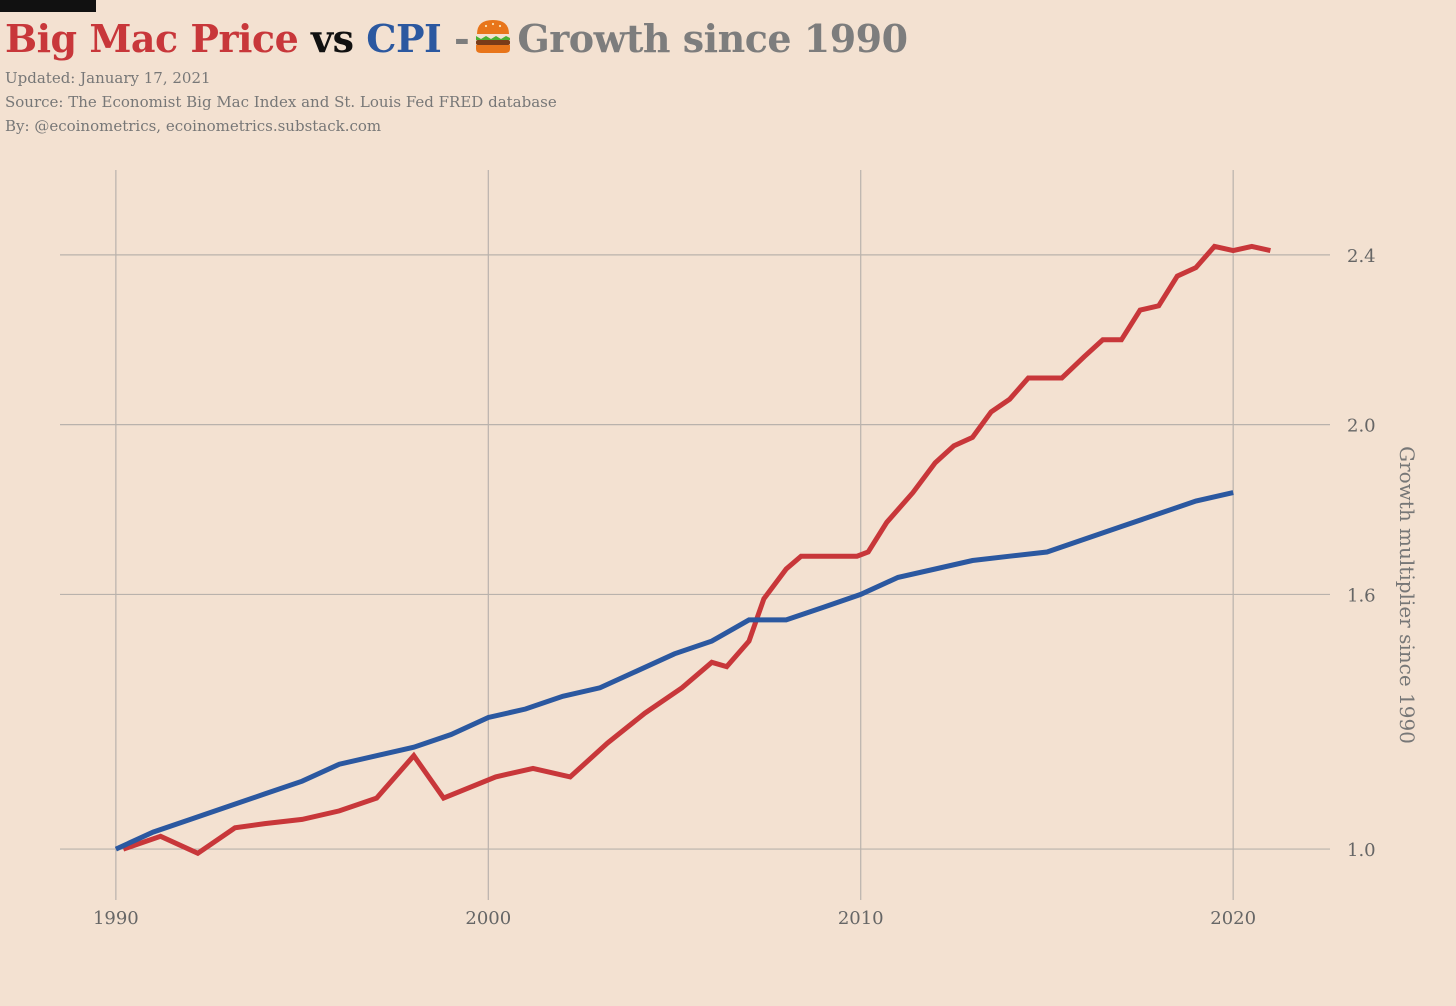 This screenshot has height=1006, width=1456. What do you see at coordinates (493, 42) in the screenshot?
I see `burger-icon` at bounding box center [493, 42].